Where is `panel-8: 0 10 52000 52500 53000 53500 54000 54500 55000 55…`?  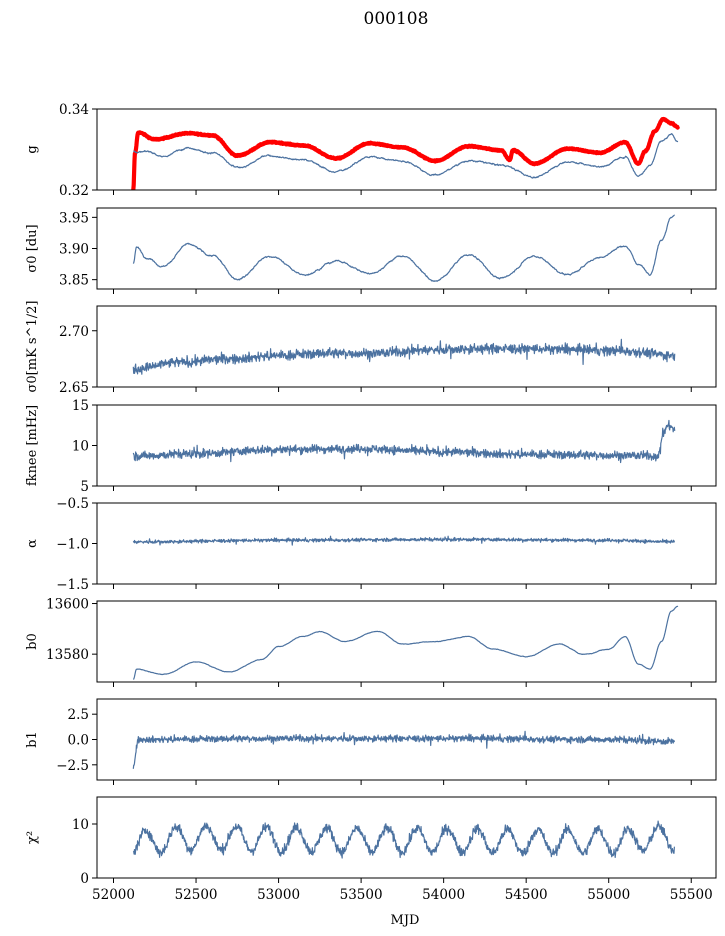
panel-8: 0 10 52000 52500 53000 53500 54000 54500 55000 55… is located at coordinates (371, 849).